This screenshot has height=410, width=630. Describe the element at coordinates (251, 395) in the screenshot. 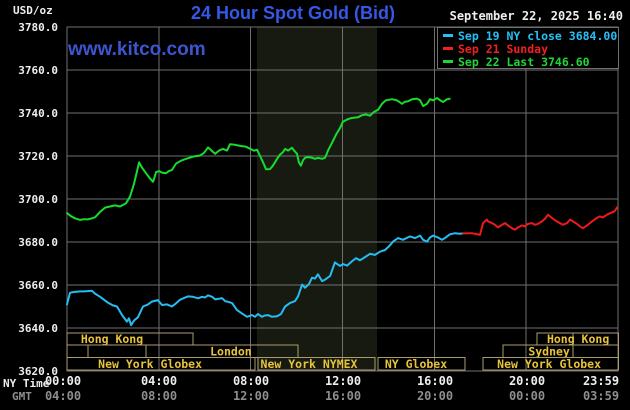

I see `x-tick-gmt: 12:00` at that location.